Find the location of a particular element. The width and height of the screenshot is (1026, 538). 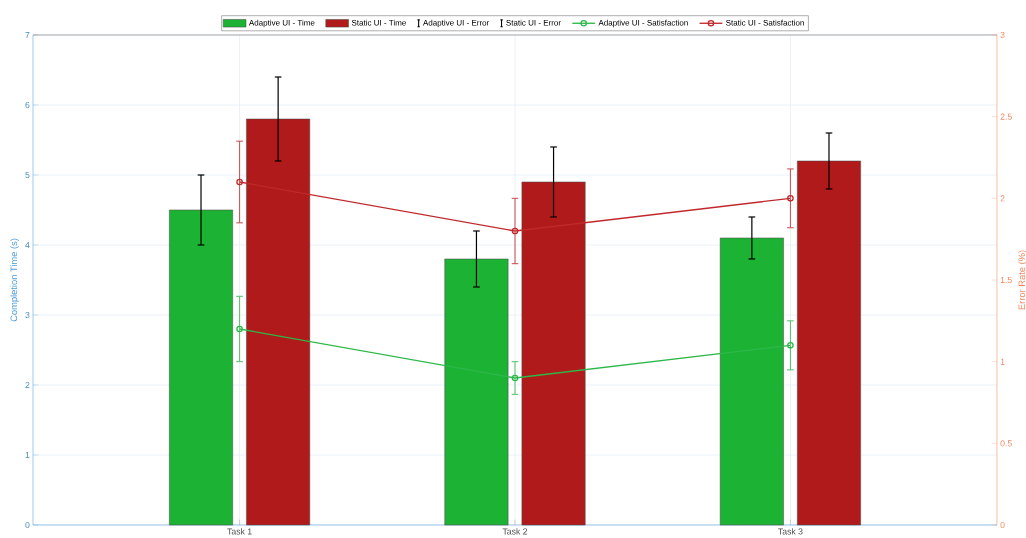

x-tick-label: Task 1 is located at coordinates (239, 531).